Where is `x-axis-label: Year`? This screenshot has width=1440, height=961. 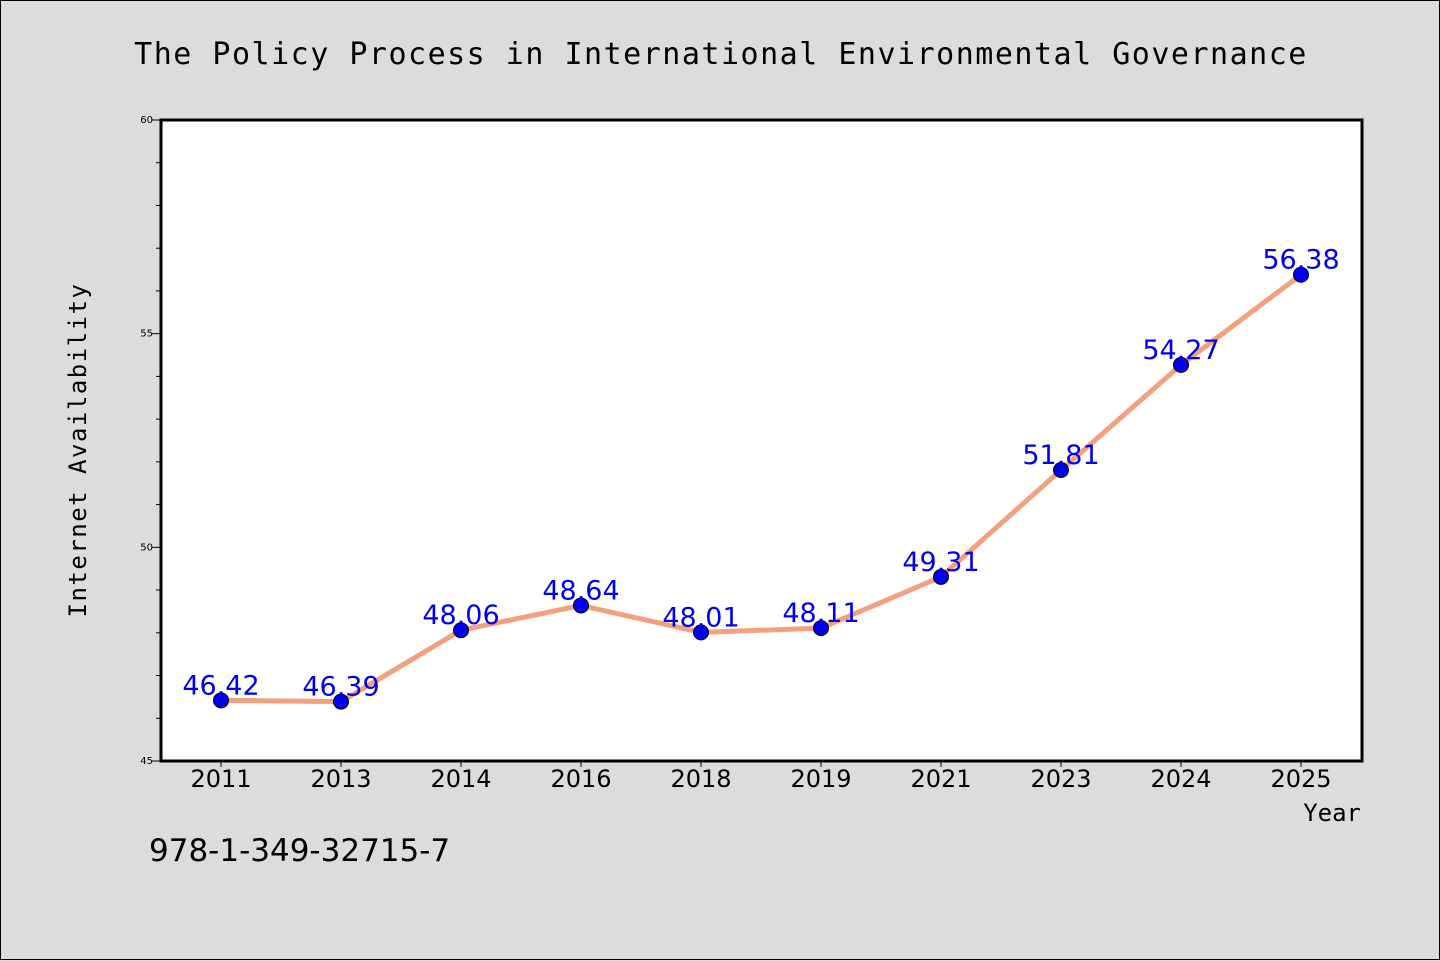 x-axis-label: Year is located at coordinates (1332, 813).